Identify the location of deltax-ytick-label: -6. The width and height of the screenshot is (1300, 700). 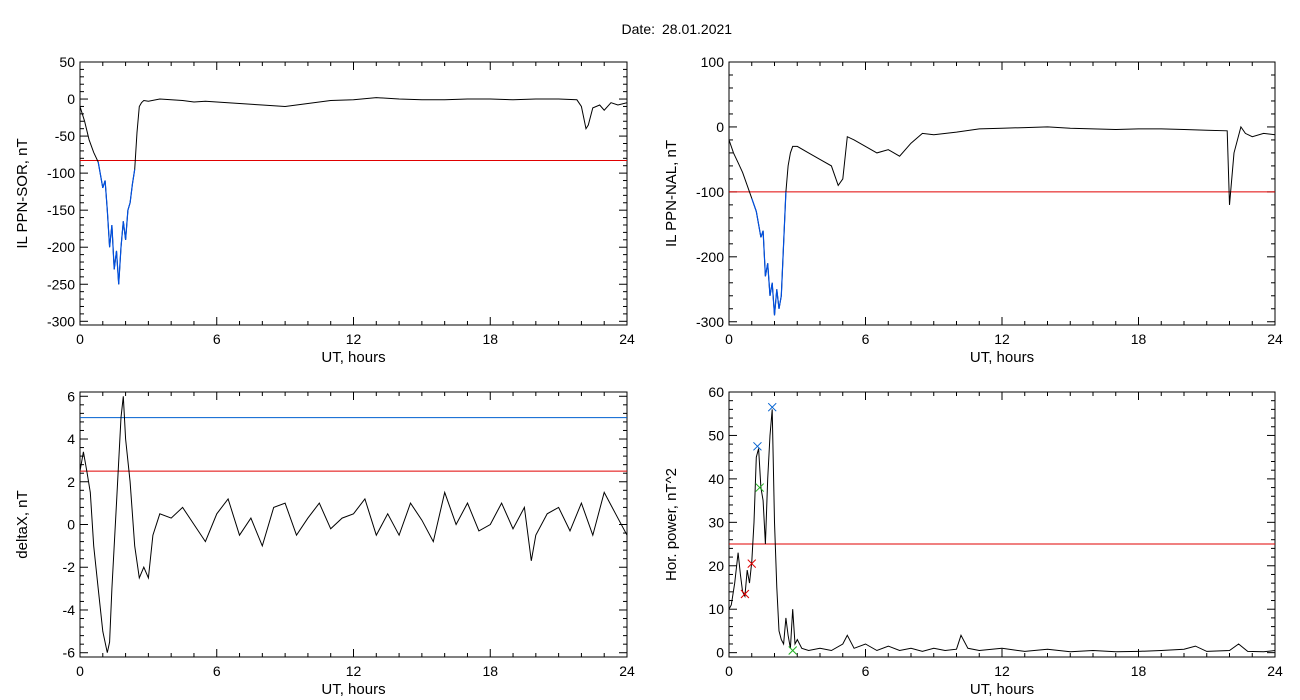
(69, 653).